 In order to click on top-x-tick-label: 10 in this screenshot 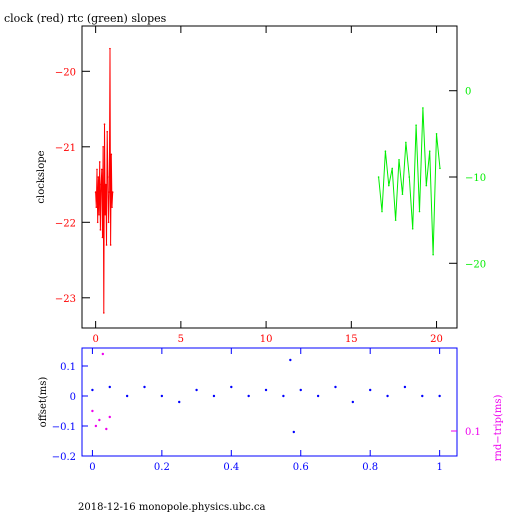, I will do `click(266, 339)`.